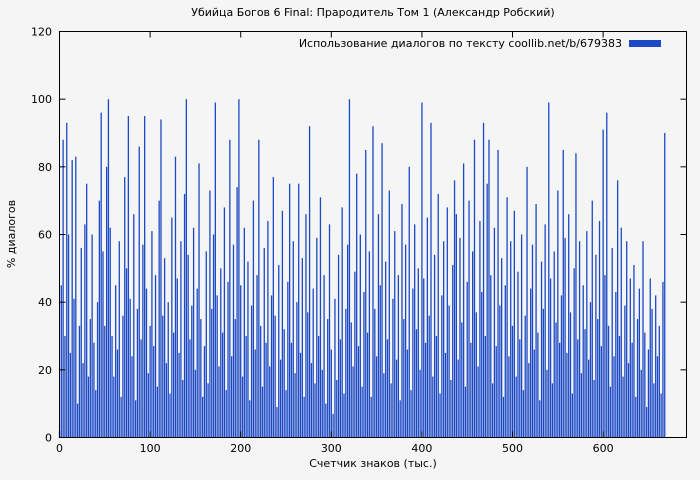 This screenshot has height=480, width=700. What do you see at coordinates (240, 448) in the screenshot?
I see `x-tick-label: 200` at bounding box center [240, 448].